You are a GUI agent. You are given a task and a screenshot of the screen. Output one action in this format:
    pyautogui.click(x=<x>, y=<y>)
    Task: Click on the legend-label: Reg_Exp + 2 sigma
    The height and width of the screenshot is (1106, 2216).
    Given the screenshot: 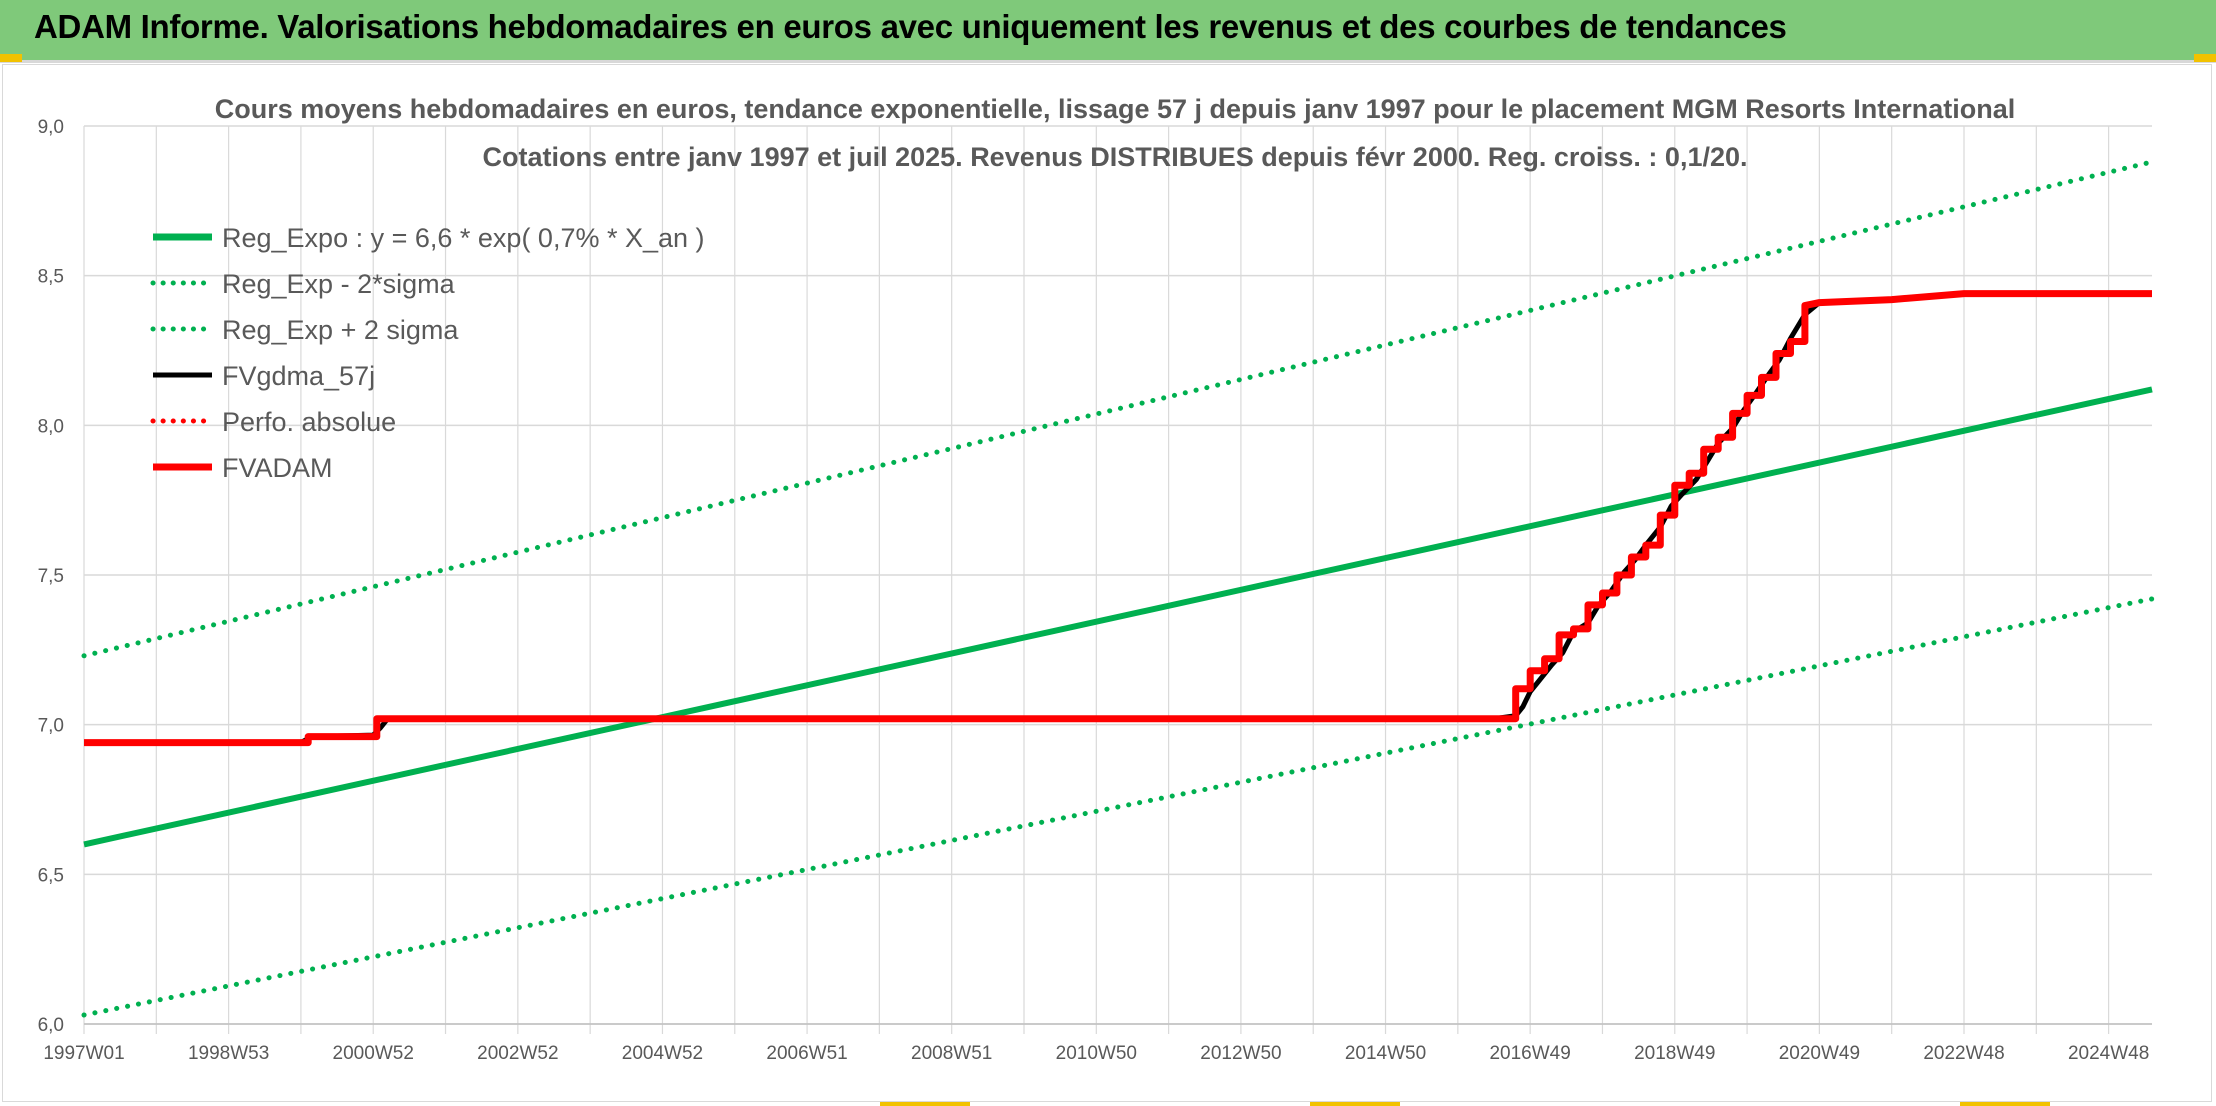 What is the action you would take?
    pyautogui.click(x=340, y=330)
    